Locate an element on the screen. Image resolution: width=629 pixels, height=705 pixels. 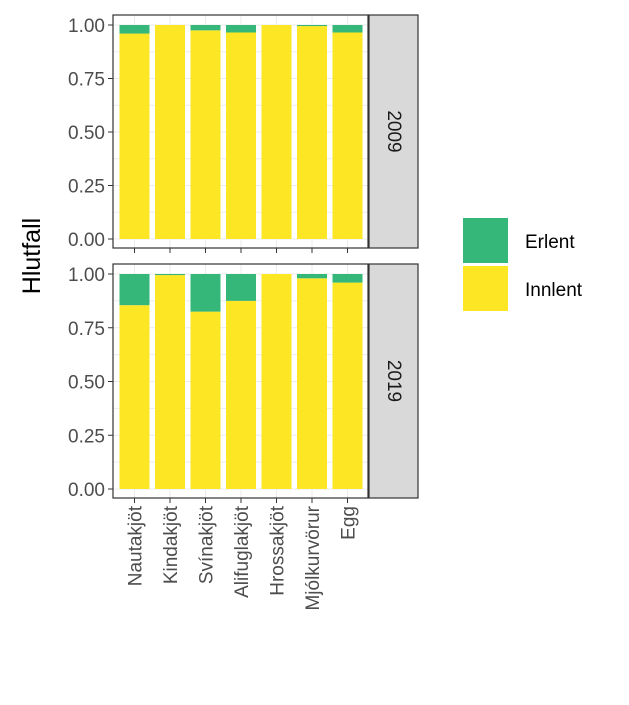
facet-label: 2019 is located at coordinates (393, 381).